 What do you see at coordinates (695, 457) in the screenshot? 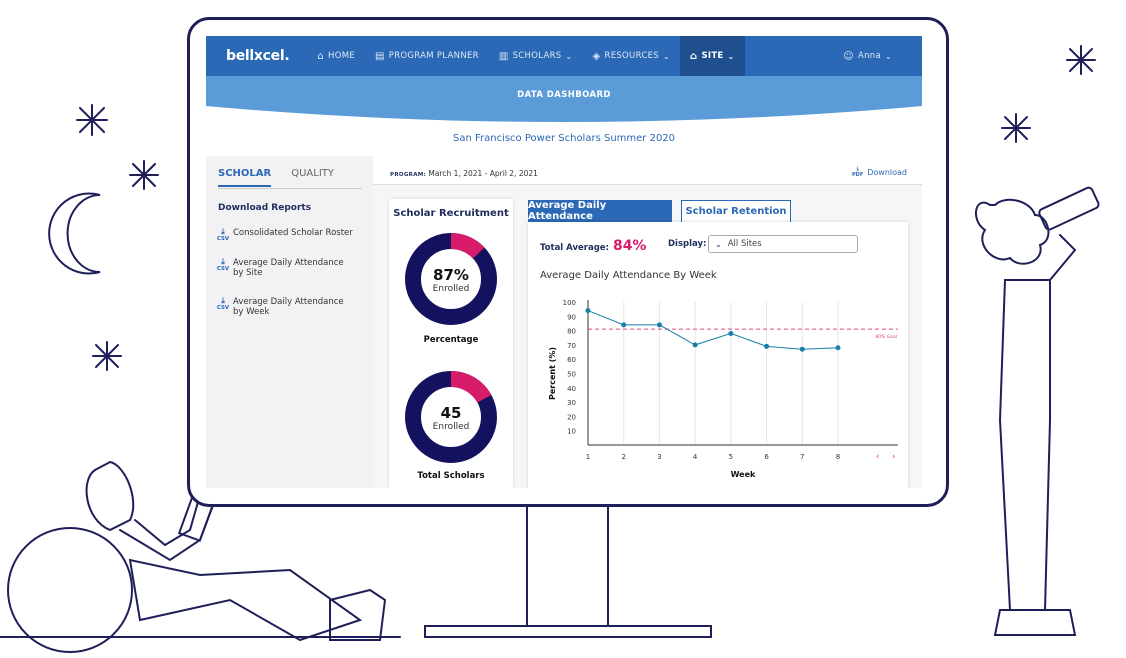
I see `x-tick-label: 4` at bounding box center [695, 457].